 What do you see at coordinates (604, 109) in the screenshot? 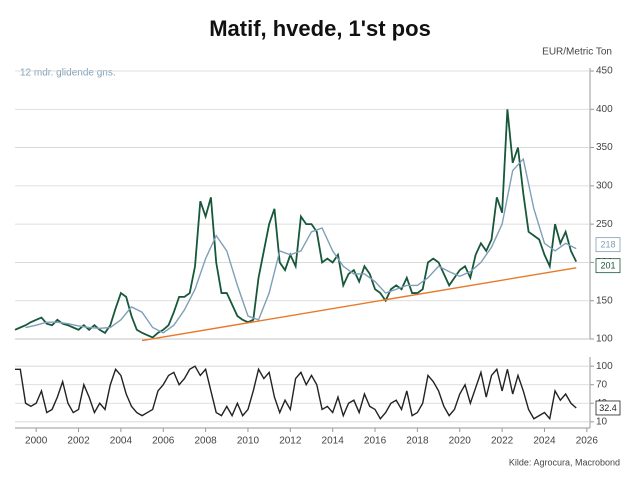
I see `y-tick-label: 400` at bounding box center [604, 109].